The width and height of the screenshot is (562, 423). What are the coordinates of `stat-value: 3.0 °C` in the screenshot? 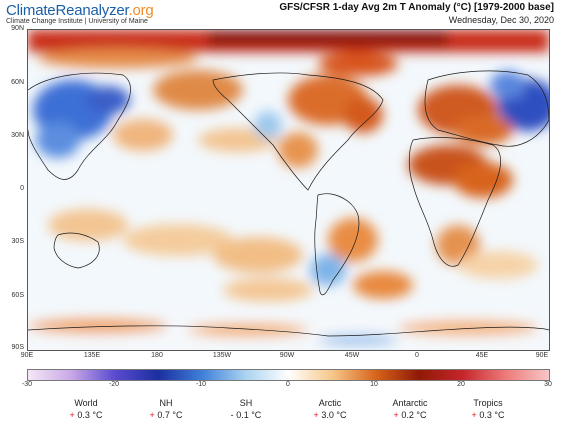 It's located at (334, 415).